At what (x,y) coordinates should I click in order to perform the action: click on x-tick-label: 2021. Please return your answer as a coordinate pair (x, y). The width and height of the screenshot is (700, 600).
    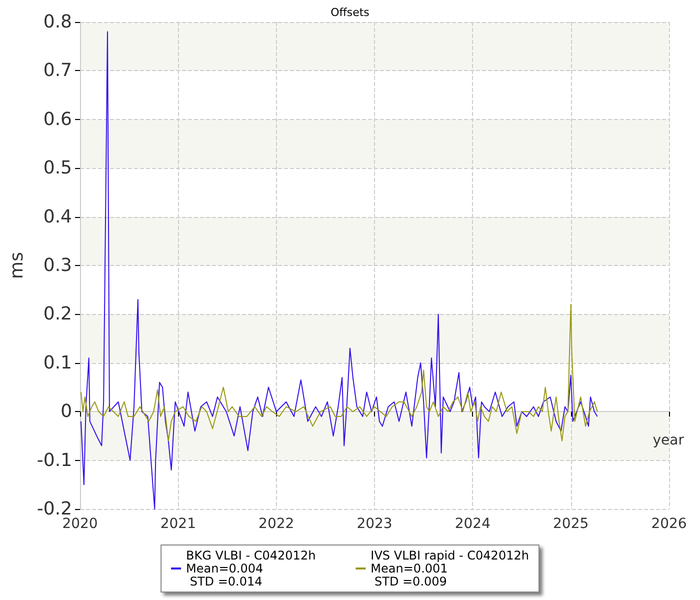
    Looking at the image, I should click on (178, 524).